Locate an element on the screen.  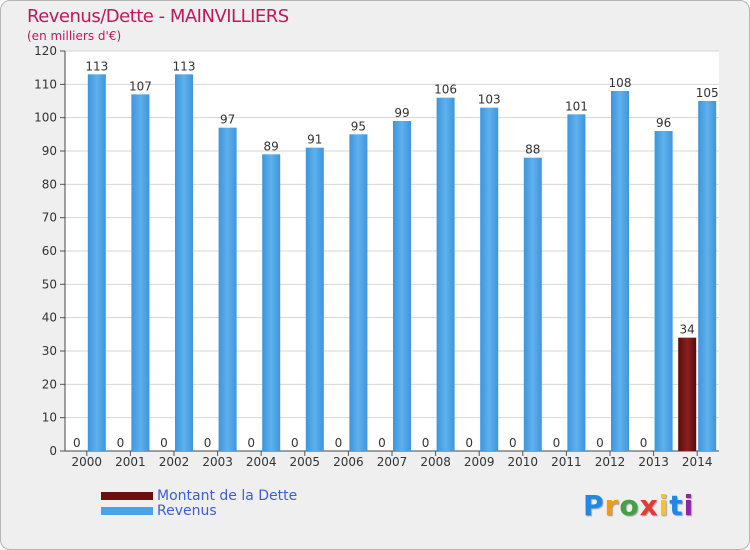
y-tick-label: 90 is located at coordinates (49, 151).